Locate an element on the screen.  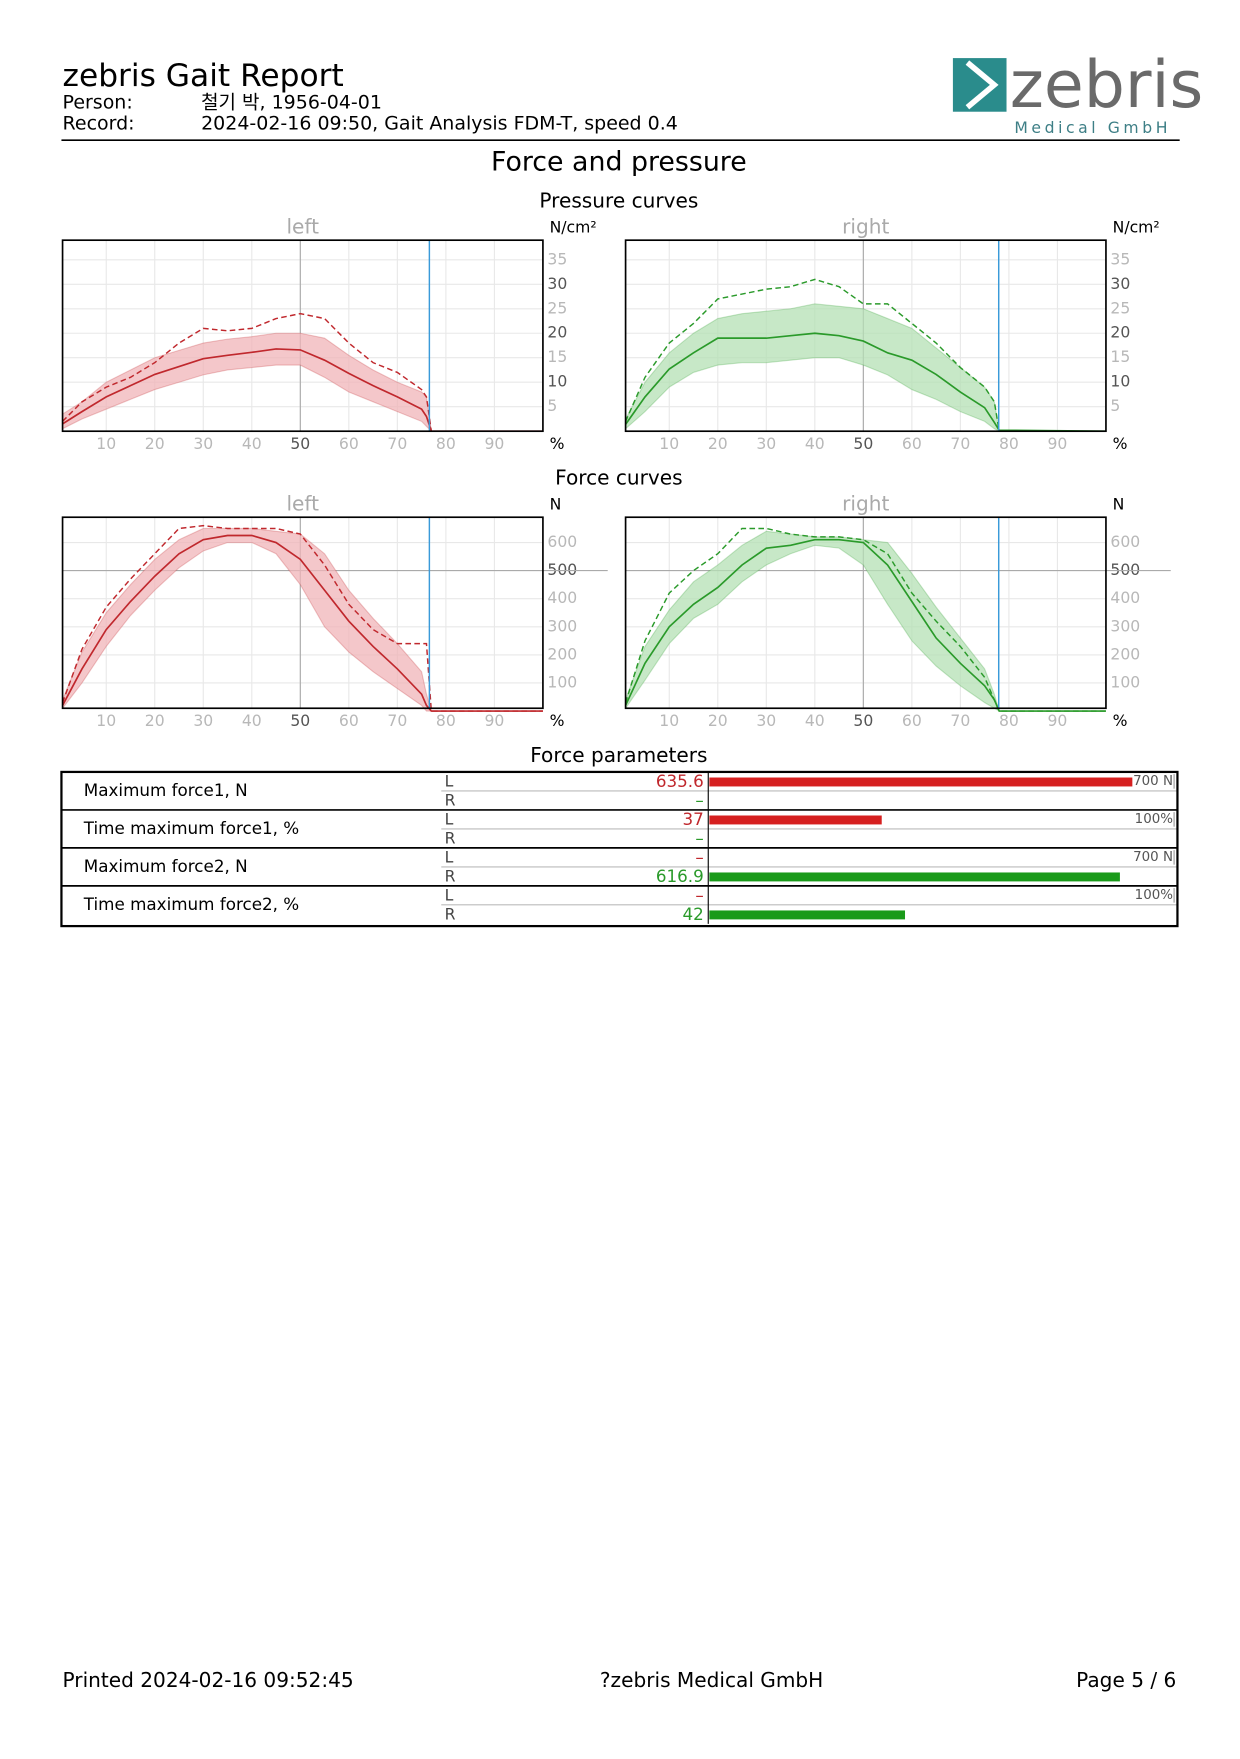
parameter-label: Maximum force2, N is located at coordinates (166, 866).